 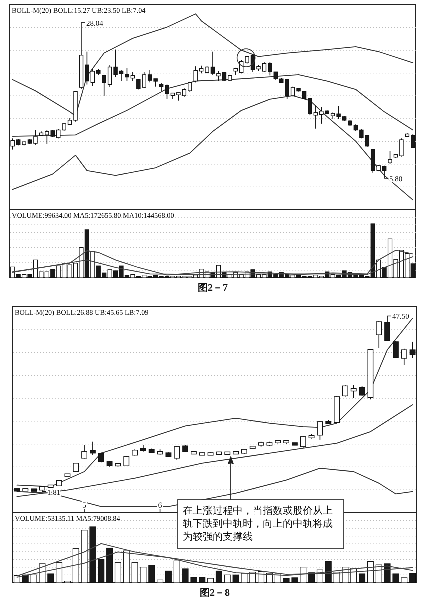 What do you see at coordinates (215, 593) in the screenshot?
I see `caption: 图2－8` at bounding box center [215, 593].